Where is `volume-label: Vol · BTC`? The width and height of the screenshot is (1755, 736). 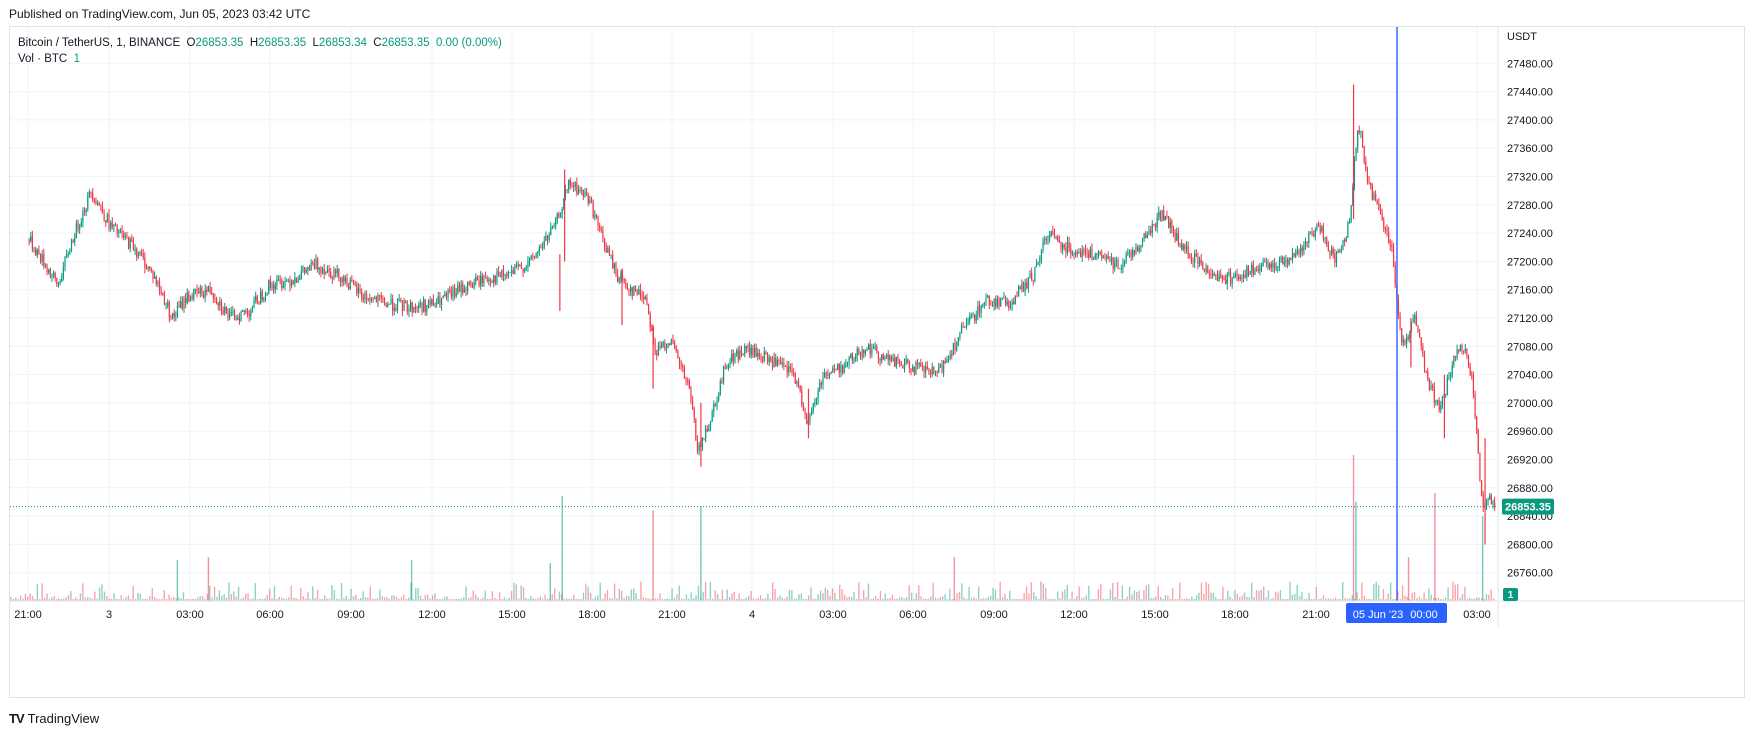
volume-label: Vol · BTC is located at coordinates (43, 59).